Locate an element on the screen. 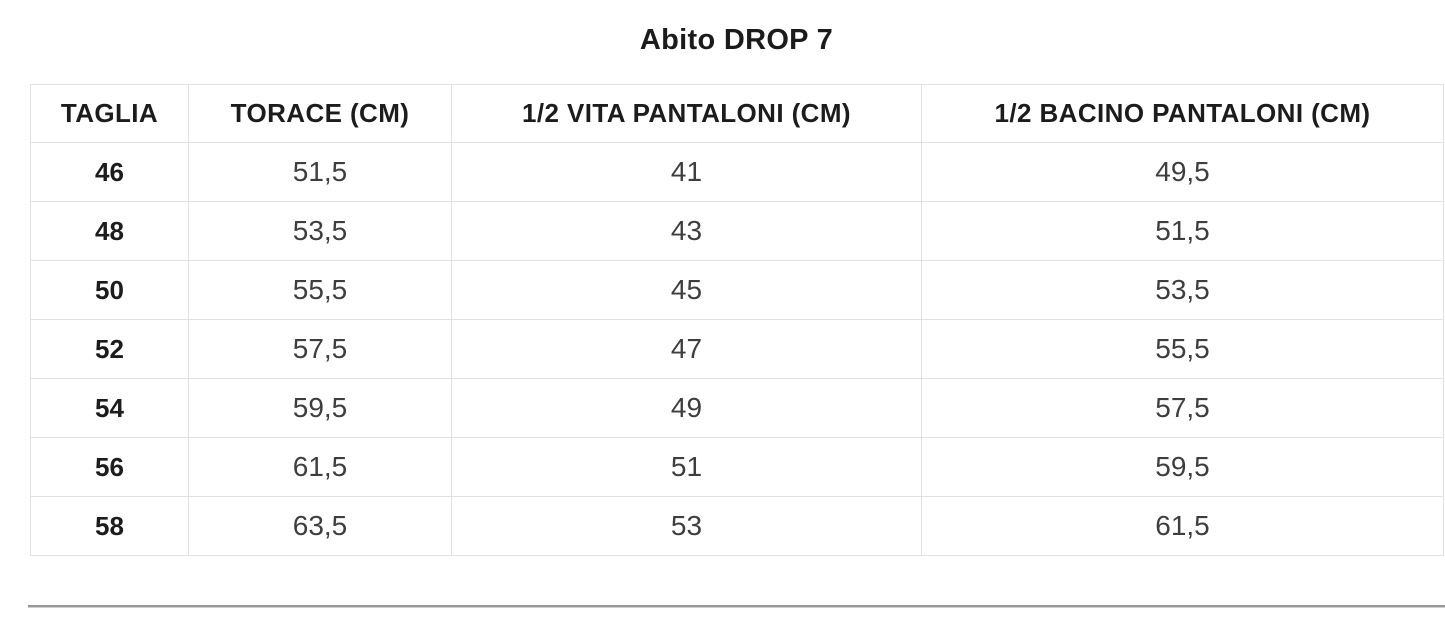 This screenshot has width=1445, height=620. table-cell: 53 is located at coordinates (686, 526).